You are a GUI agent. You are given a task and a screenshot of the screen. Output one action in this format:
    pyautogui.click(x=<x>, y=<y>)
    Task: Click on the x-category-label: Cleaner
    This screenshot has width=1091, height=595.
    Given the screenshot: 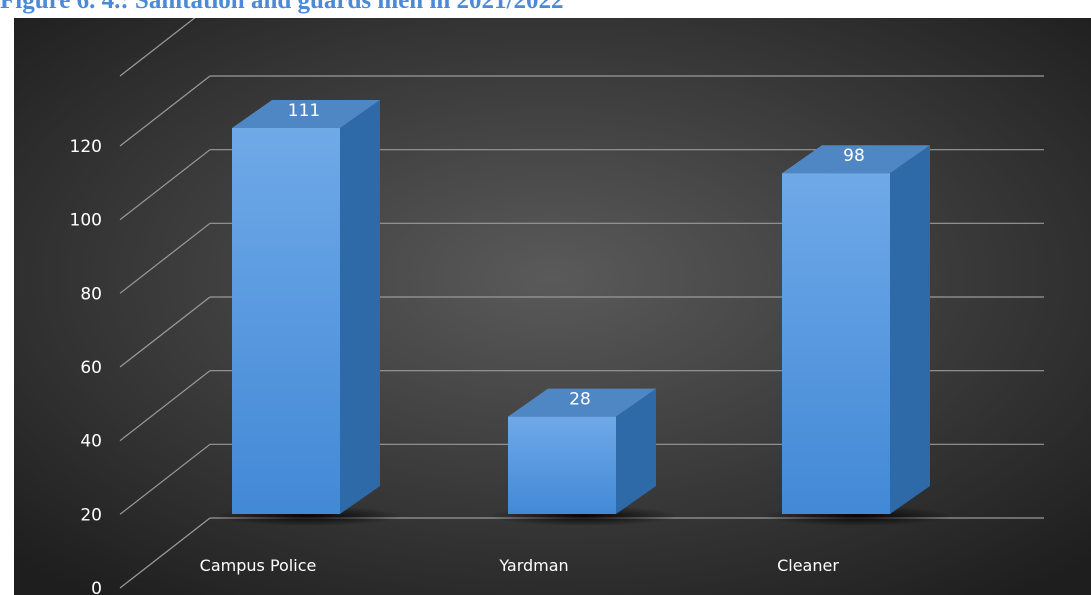 What is the action you would take?
    pyautogui.click(x=808, y=565)
    